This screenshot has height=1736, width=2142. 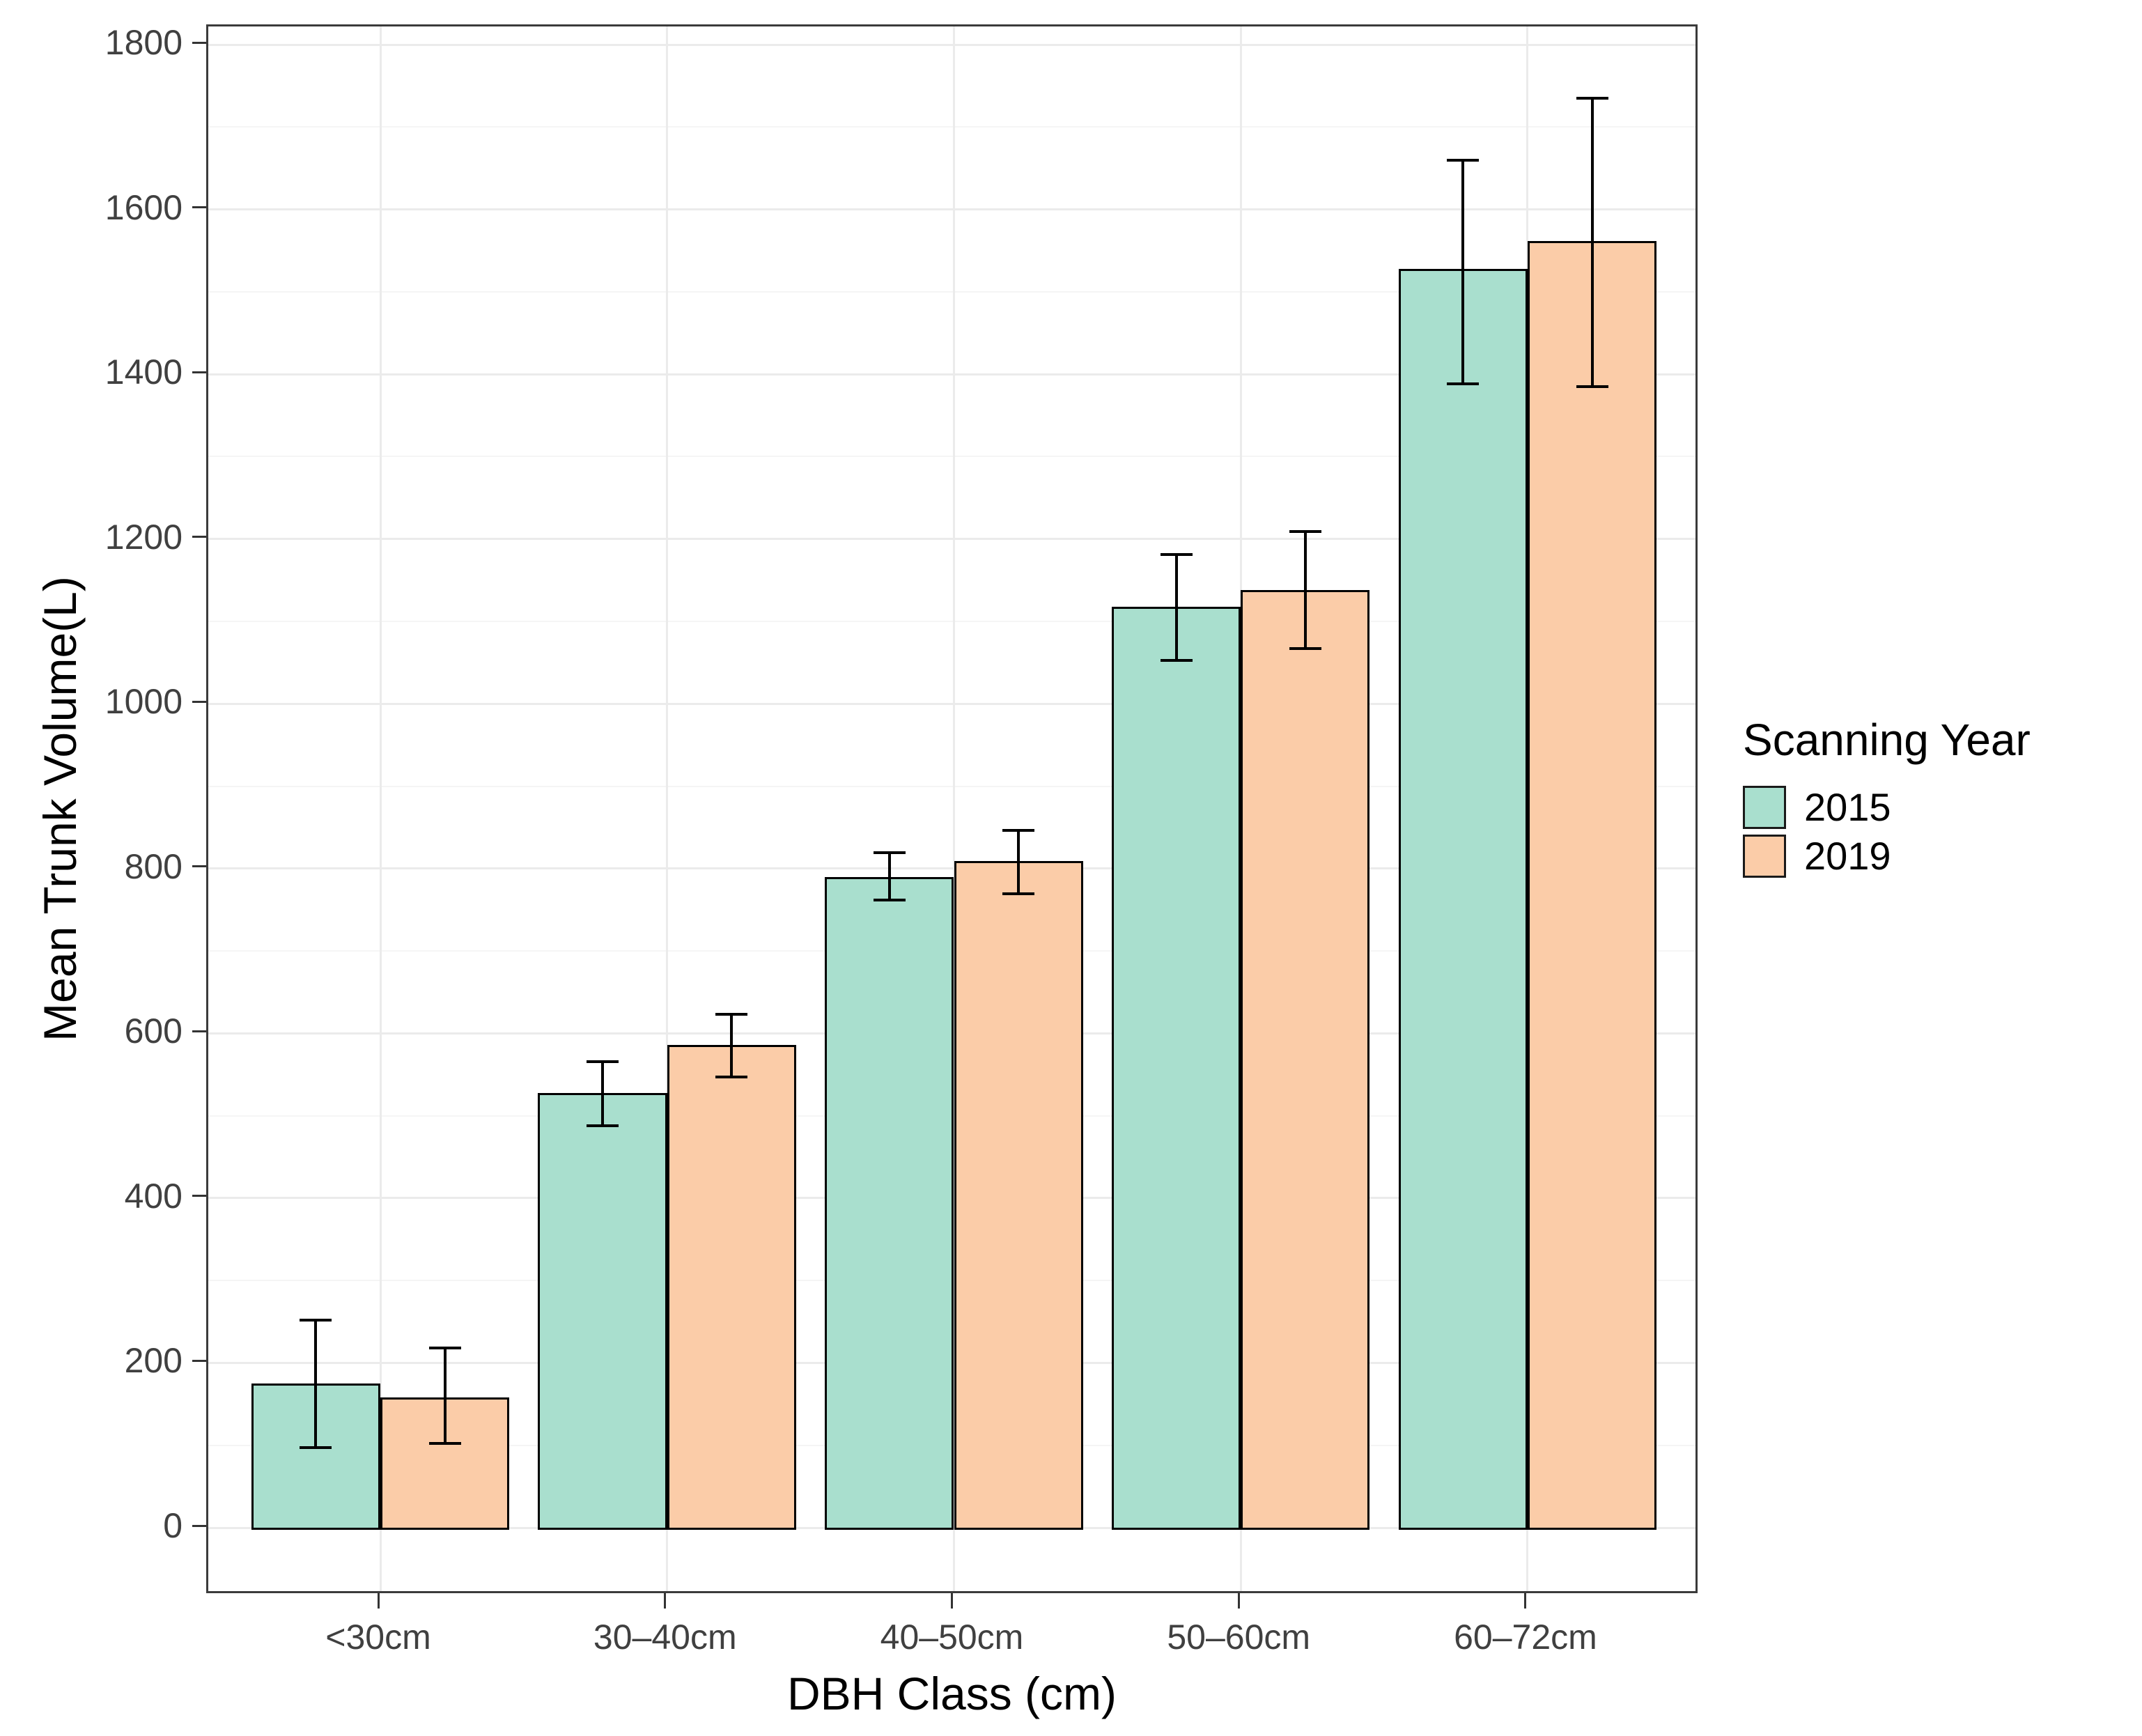 What do you see at coordinates (603, 1093) in the screenshot?
I see `error-bar-2015-30–40cm` at bounding box center [603, 1093].